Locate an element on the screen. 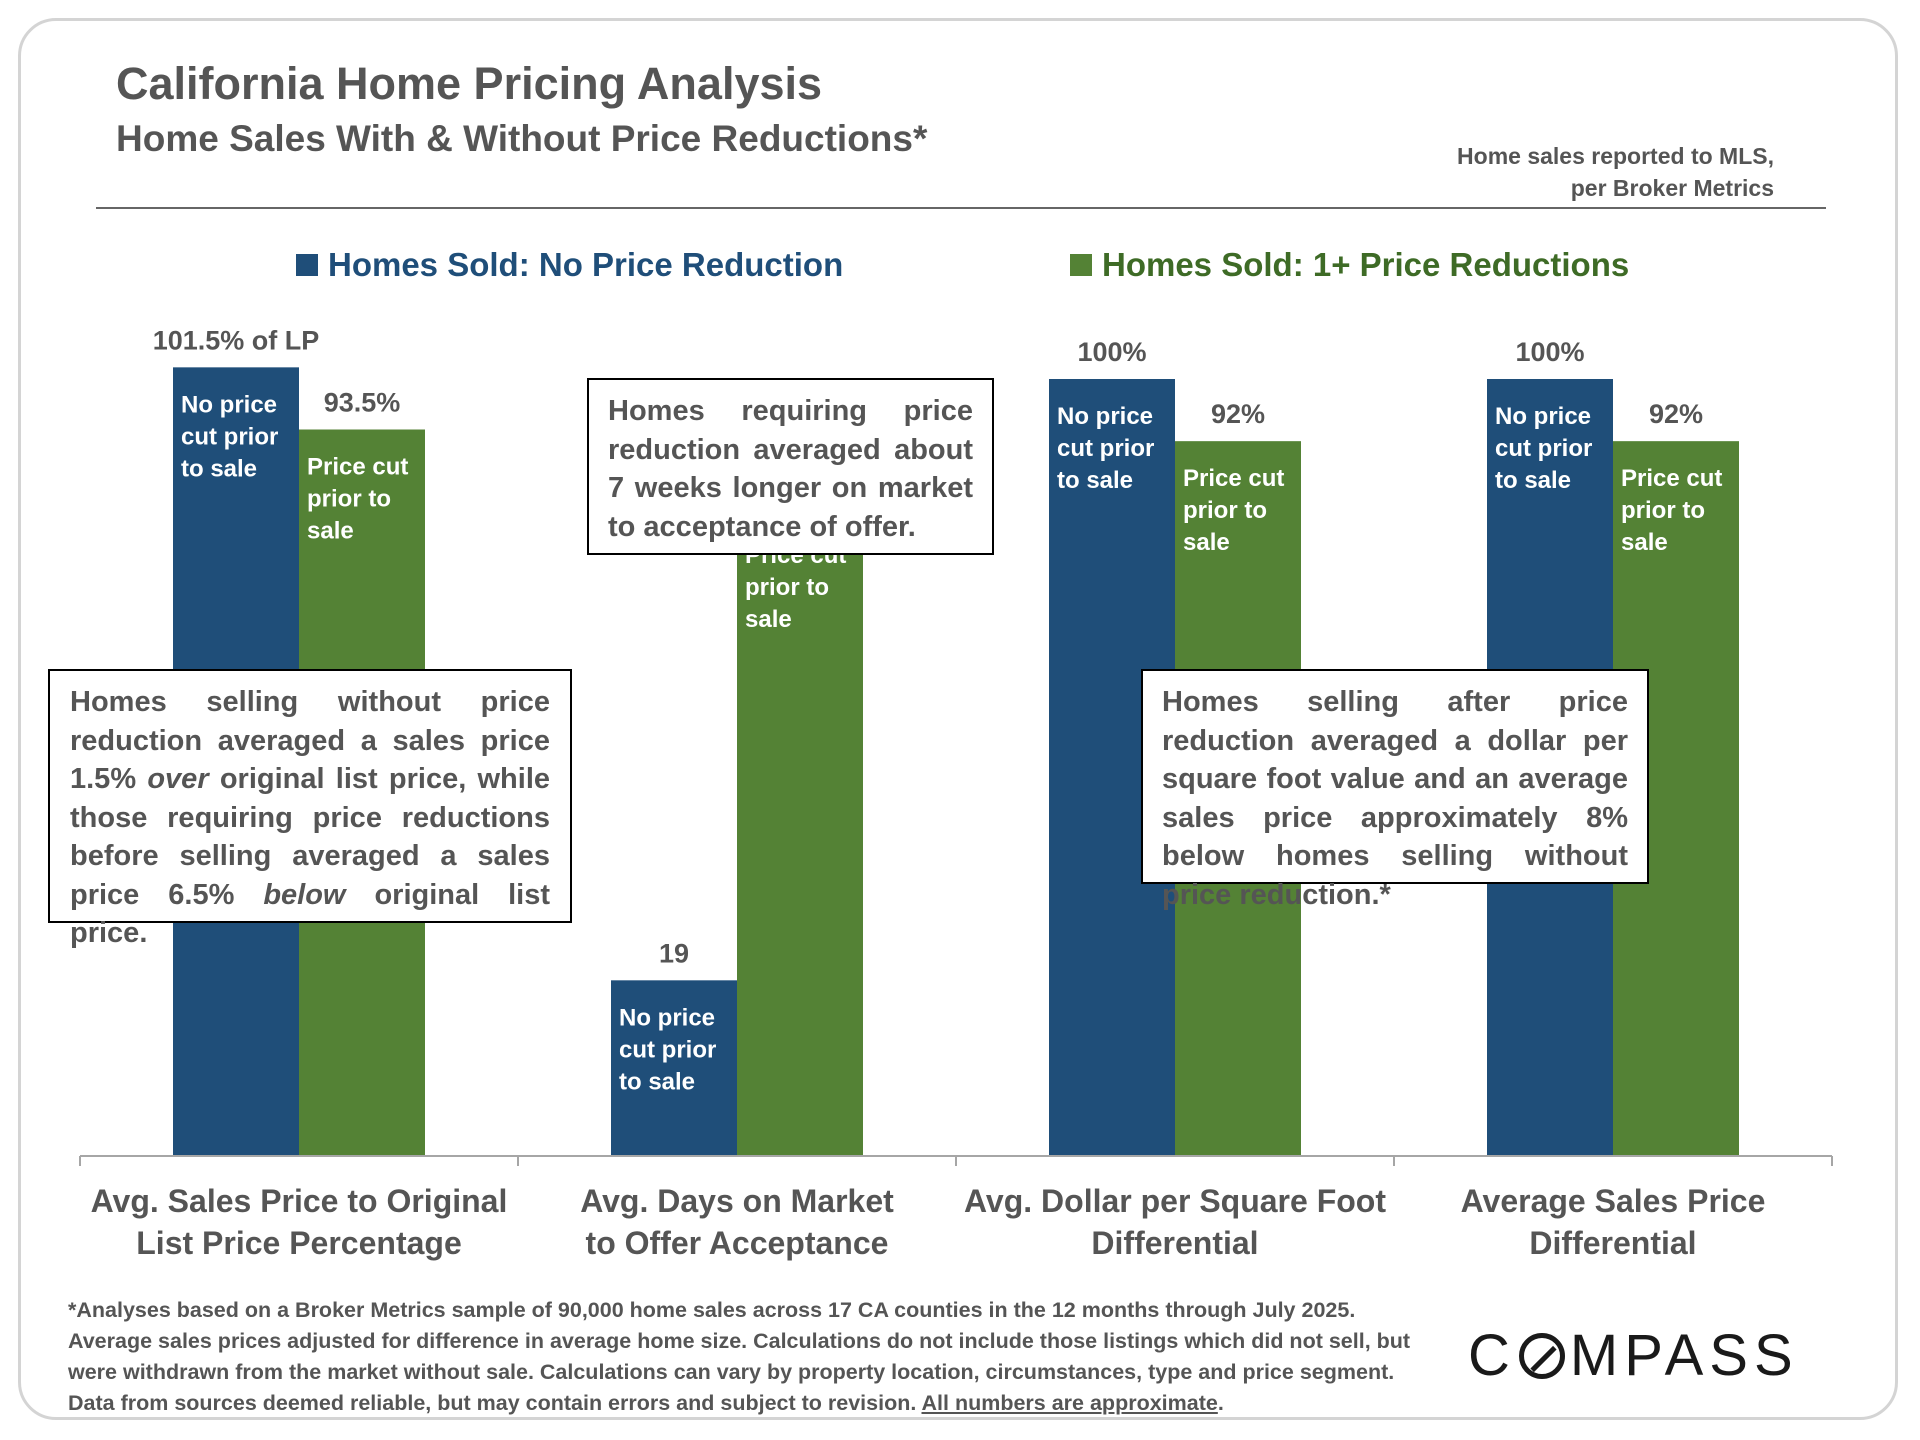  compass-logo: C MPASS is located at coordinates (1633, 1355).